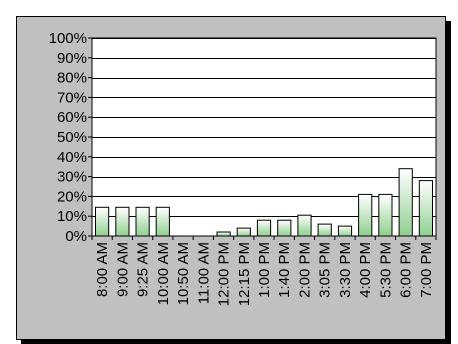  I want to click on x-tick-label: 5:30 PM, so click(385, 270).